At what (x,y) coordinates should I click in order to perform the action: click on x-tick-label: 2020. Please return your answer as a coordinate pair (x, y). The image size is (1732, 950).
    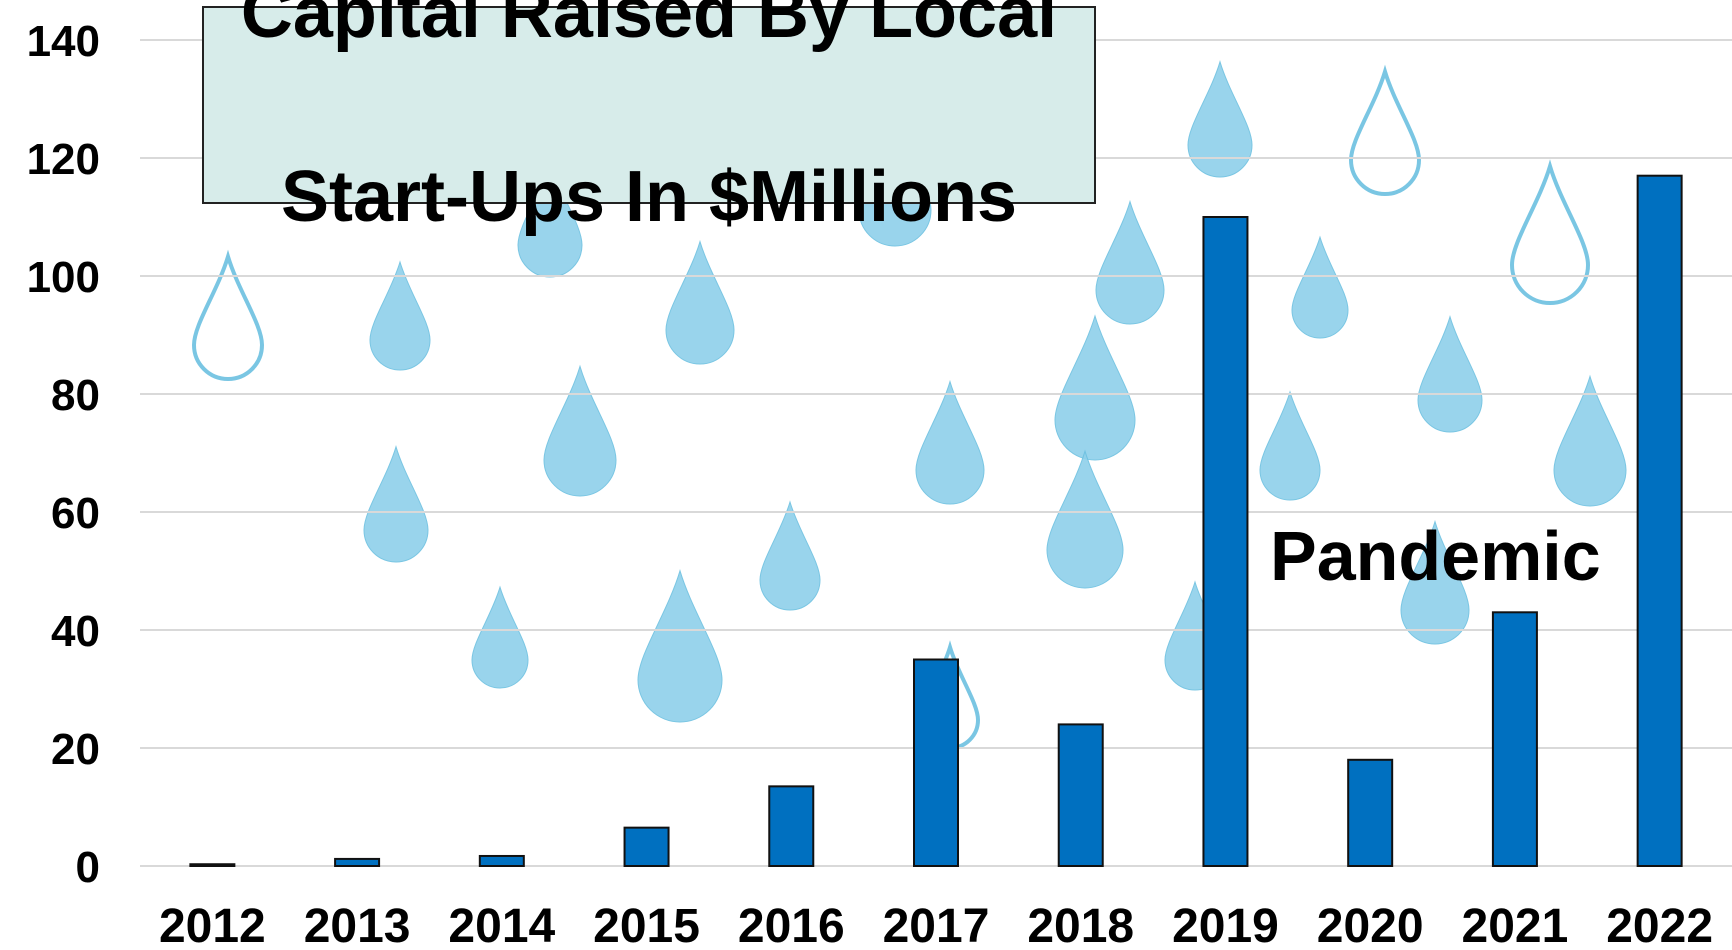
    Looking at the image, I should click on (1370, 925).